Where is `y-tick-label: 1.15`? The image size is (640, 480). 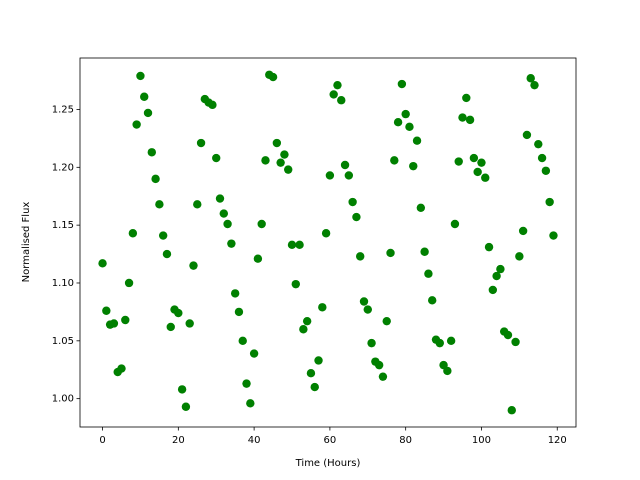 y-tick-label: 1.15 is located at coordinates (63, 225).